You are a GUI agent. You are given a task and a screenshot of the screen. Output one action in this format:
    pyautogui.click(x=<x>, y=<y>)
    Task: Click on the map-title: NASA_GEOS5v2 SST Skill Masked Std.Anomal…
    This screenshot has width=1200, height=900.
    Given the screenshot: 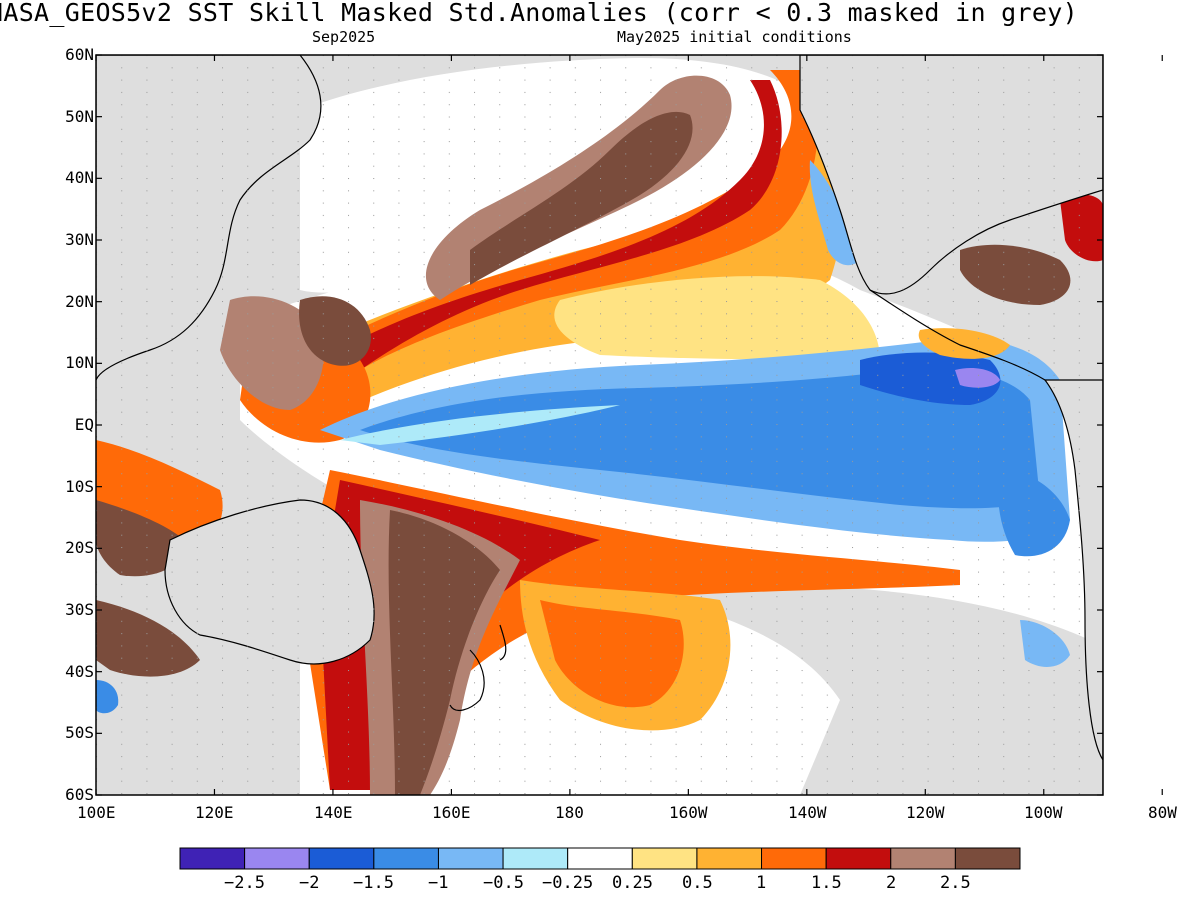 What is the action you would take?
    pyautogui.click(x=539, y=13)
    